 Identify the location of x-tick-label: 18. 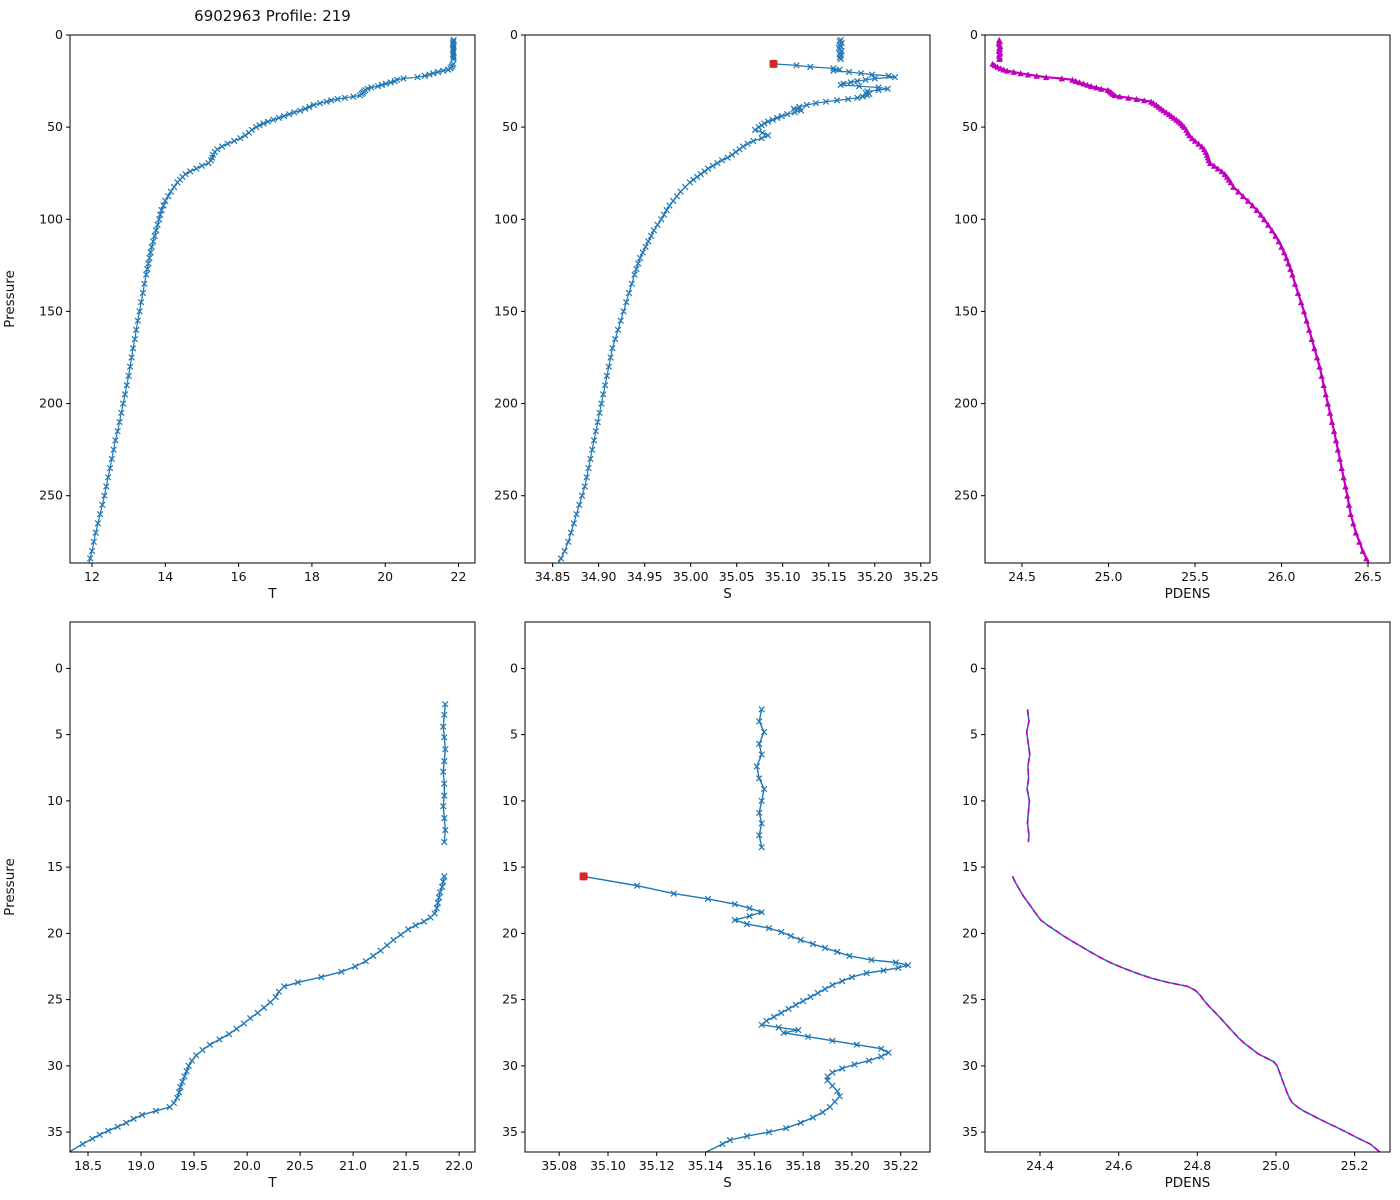
(312, 576).